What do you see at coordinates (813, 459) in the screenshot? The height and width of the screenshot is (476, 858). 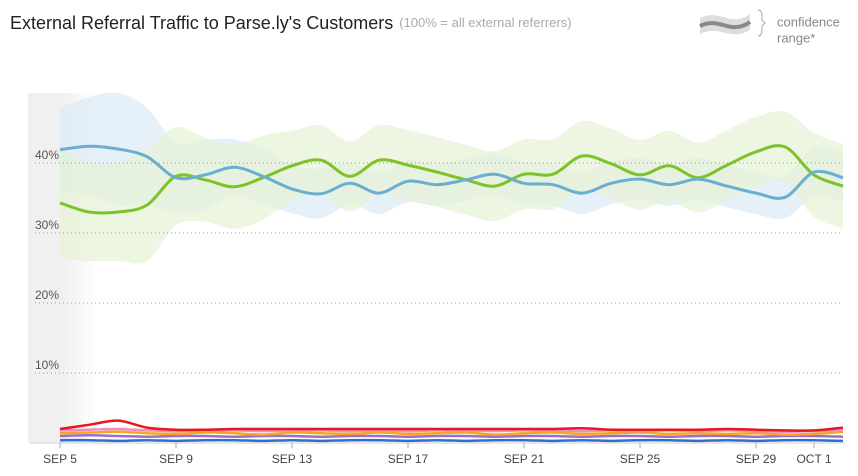 I see `x-tick-label: OCT 1` at bounding box center [813, 459].